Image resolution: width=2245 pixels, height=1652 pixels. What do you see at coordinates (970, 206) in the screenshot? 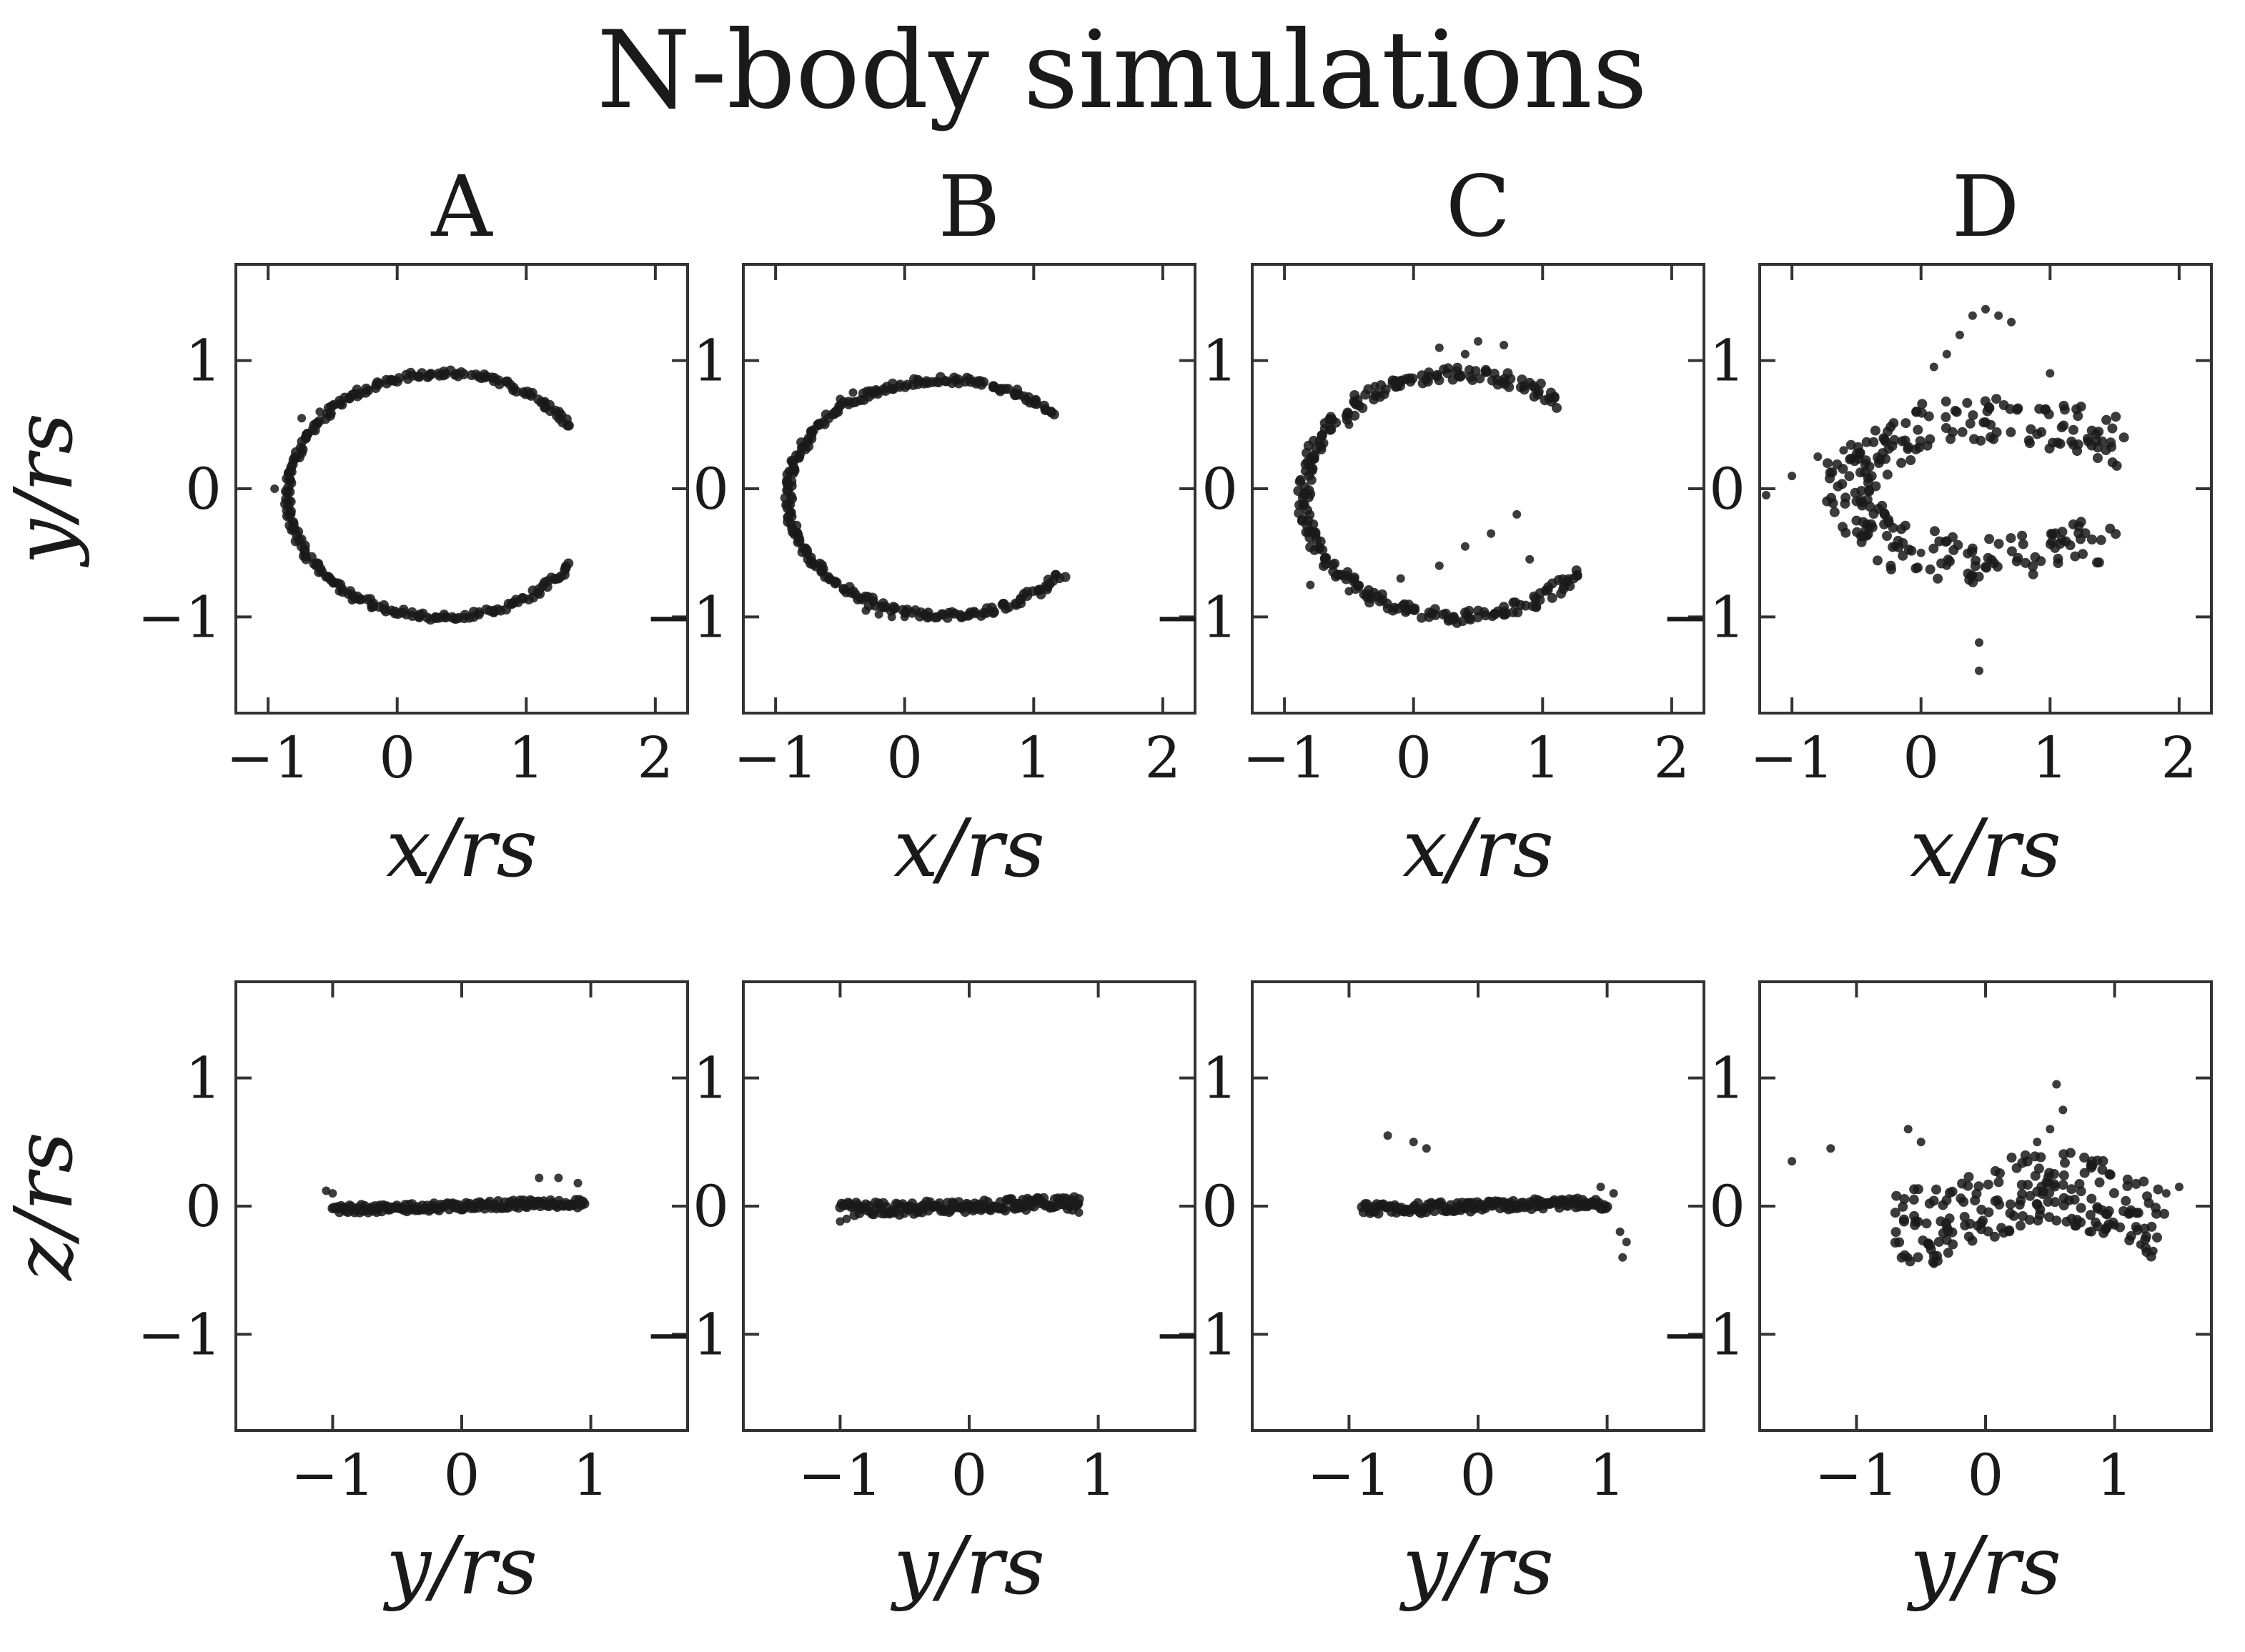
I see `panel-title: B` at bounding box center [970, 206].